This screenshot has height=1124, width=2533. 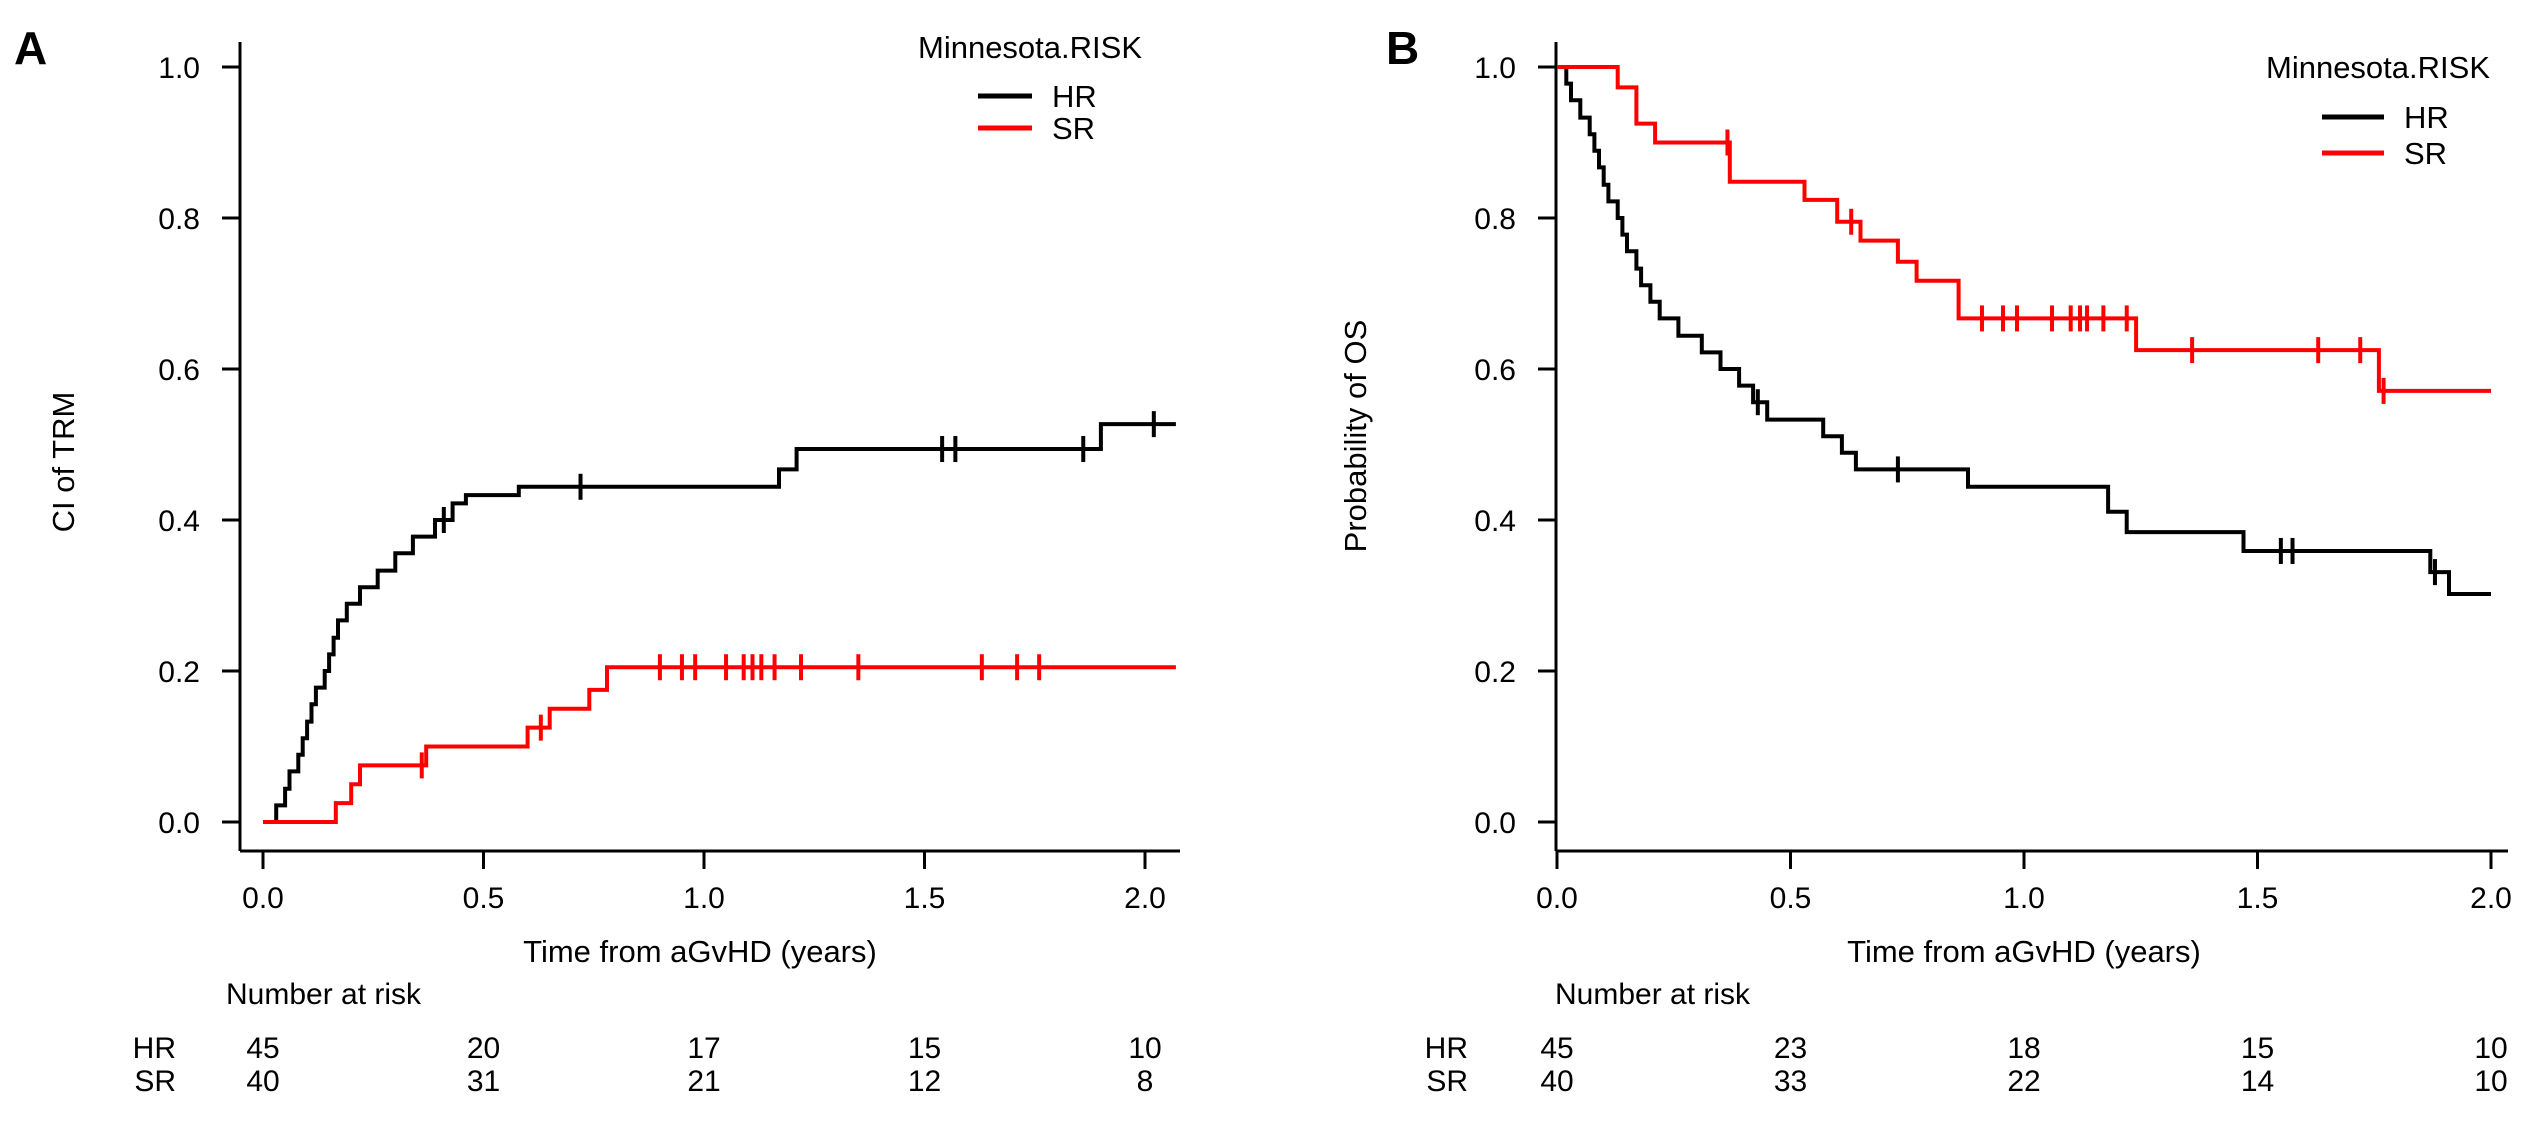 What do you see at coordinates (703, 1081) in the screenshot?
I see `risk-count: 21` at bounding box center [703, 1081].